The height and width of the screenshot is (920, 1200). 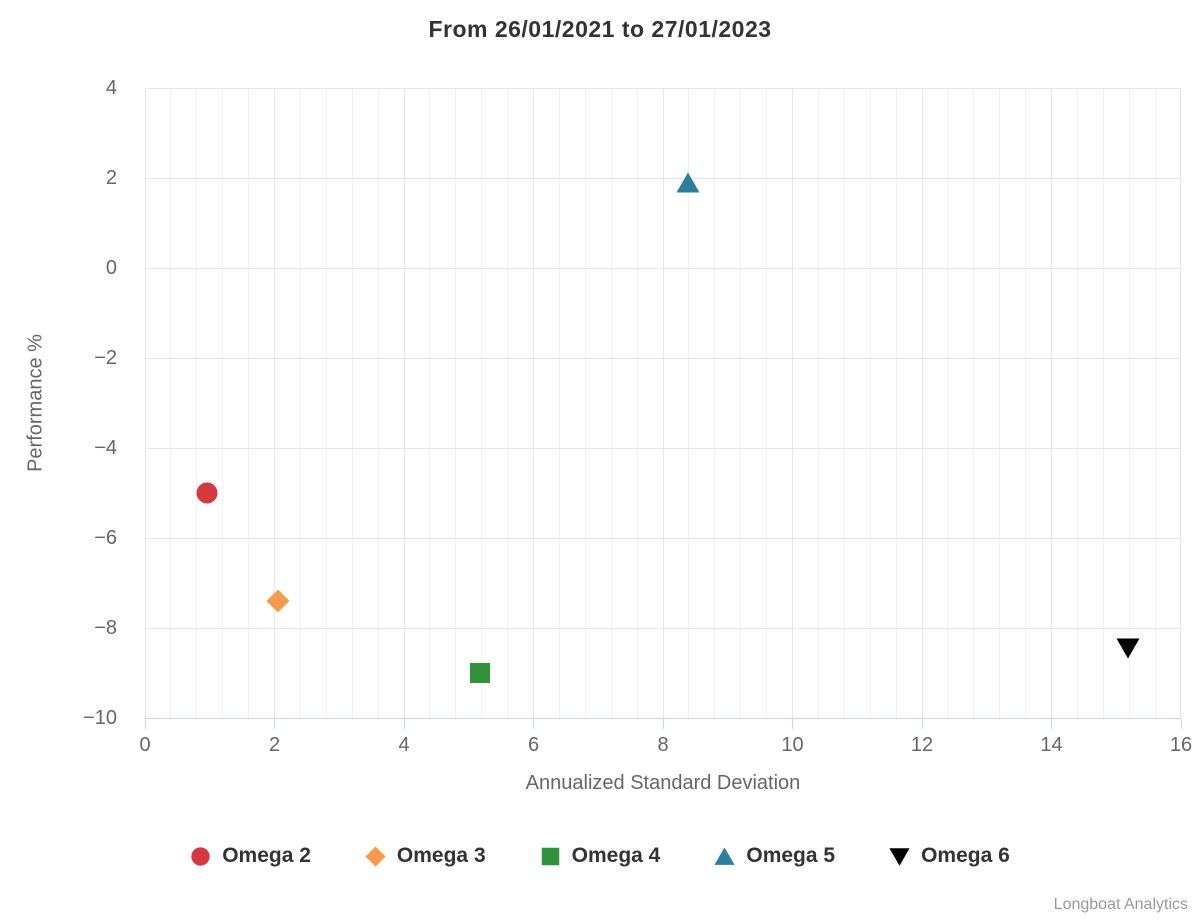 What do you see at coordinates (111, 268) in the screenshot?
I see `y-tick-label: 0` at bounding box center [111, 268].